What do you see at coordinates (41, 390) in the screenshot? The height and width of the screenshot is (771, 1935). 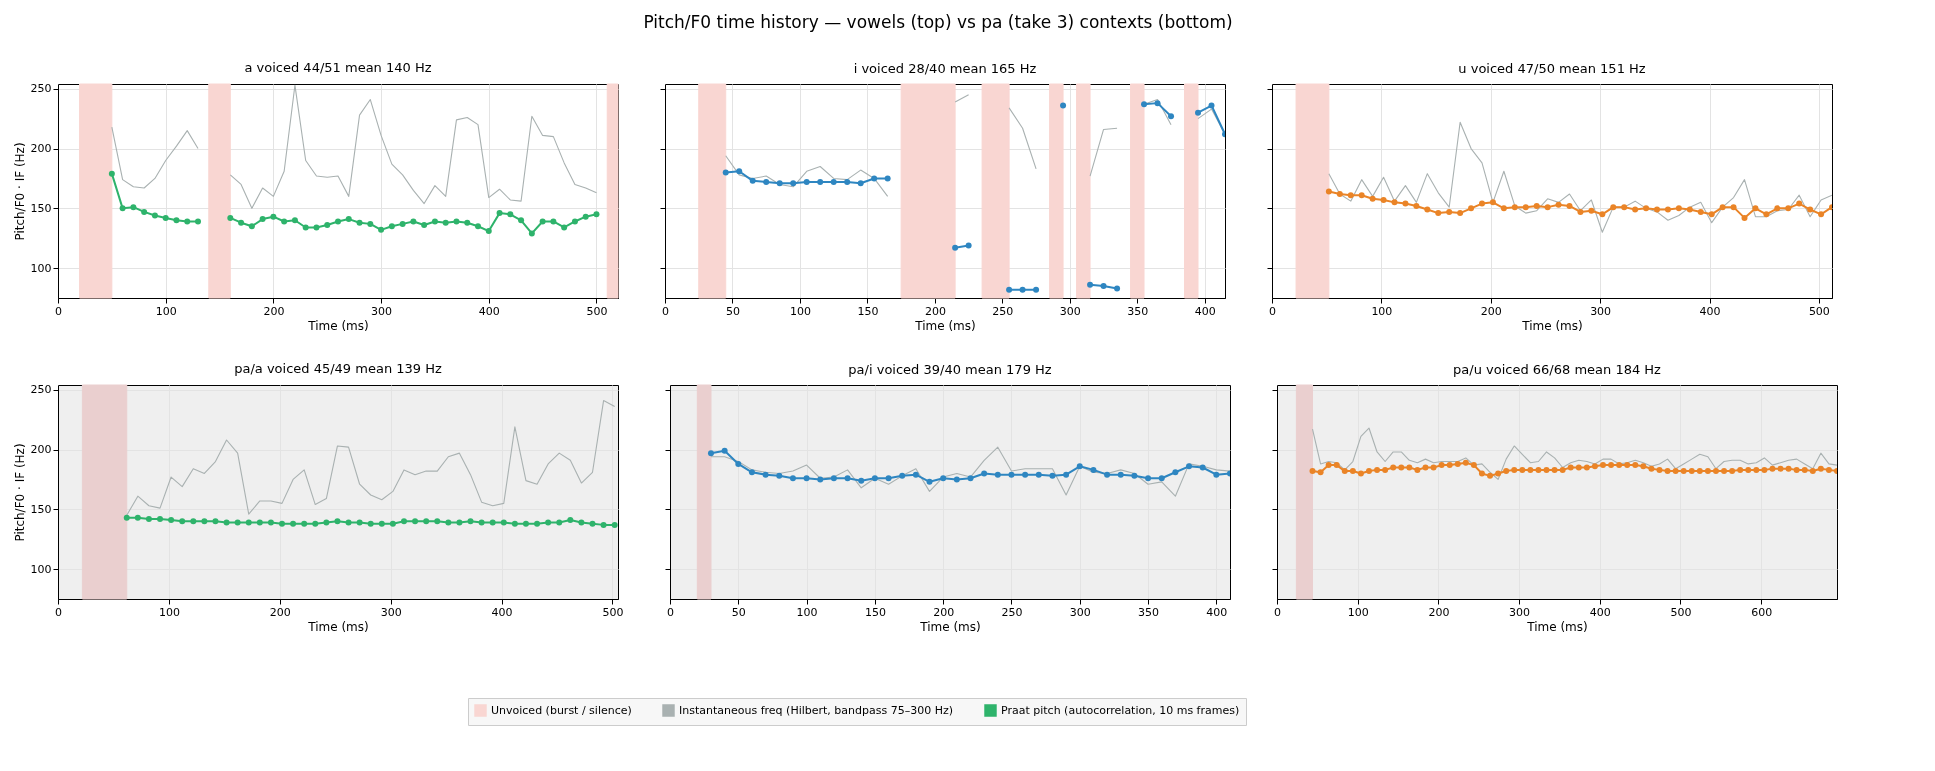 I see `y-tick-label: 250` at bounding box center [41, 390].